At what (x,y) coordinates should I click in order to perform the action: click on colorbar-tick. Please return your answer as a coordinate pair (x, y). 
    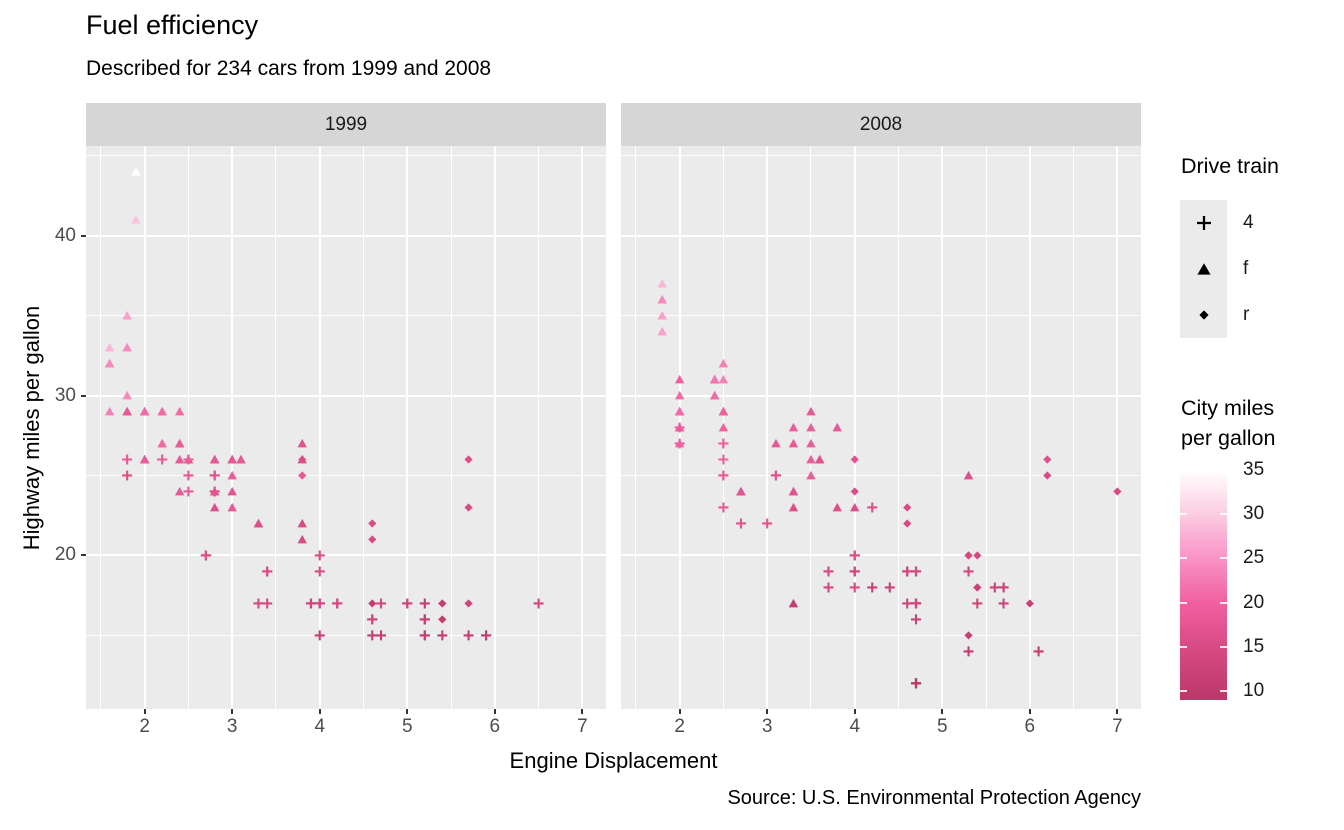
    Looking at the image, I should click on (1183, 558).